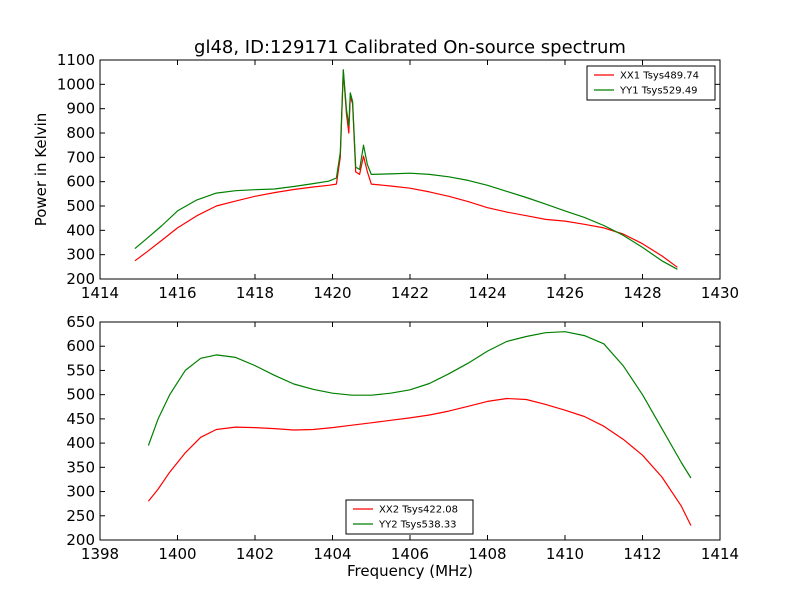  I want to click on y-tick-label: 550, so click(80, 370).